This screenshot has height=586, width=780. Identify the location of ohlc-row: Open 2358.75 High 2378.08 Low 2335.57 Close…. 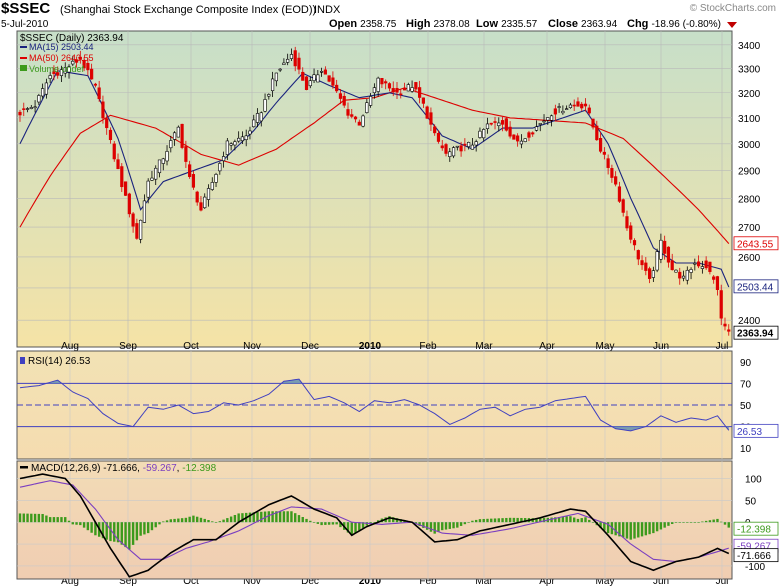
(525, 24).